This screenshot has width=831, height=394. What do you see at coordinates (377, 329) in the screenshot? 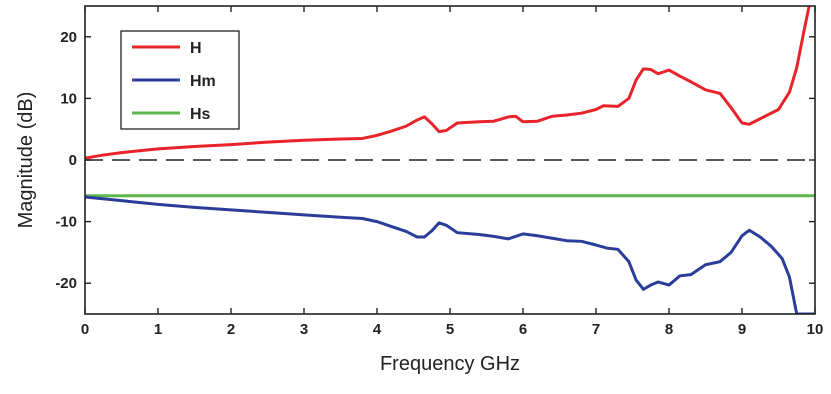
I see `x-tick-label: 4` at bounding box center [377, 329].